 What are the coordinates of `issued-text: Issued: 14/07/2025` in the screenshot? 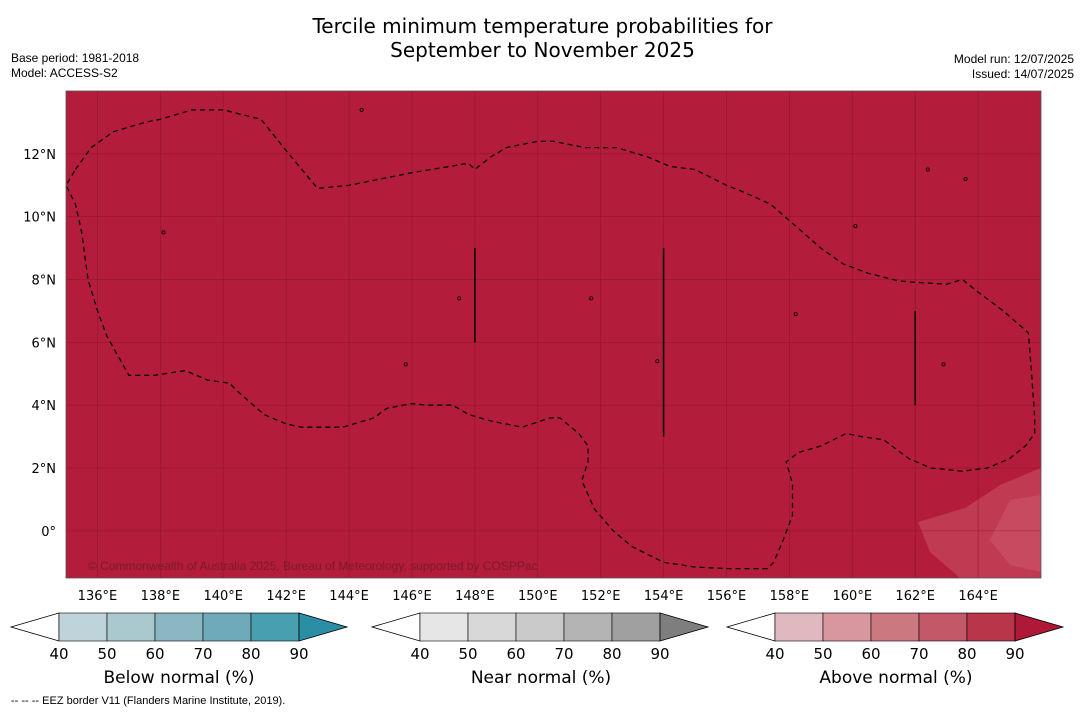 It's located at (1022, 74).